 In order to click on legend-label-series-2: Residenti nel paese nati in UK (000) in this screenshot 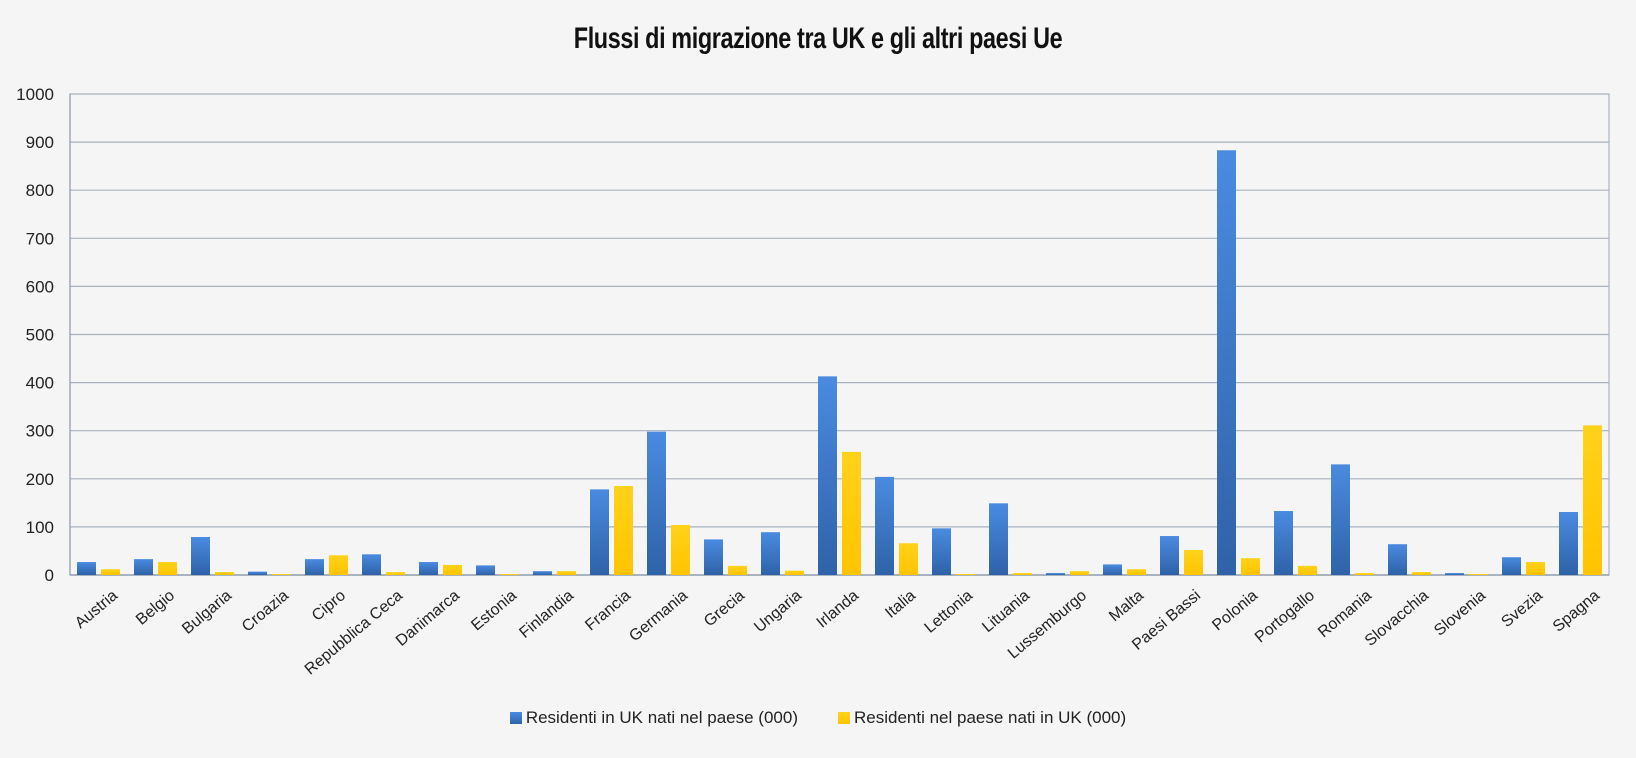, I will do `click(990, 717)`.